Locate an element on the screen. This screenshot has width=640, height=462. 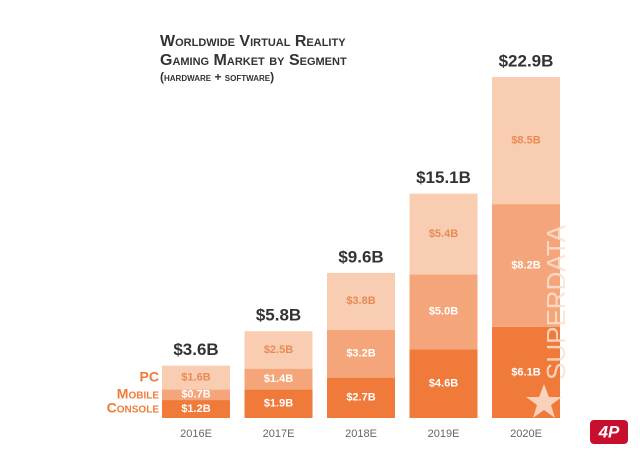
legend-label: PC is located at coordinates (149, 376).